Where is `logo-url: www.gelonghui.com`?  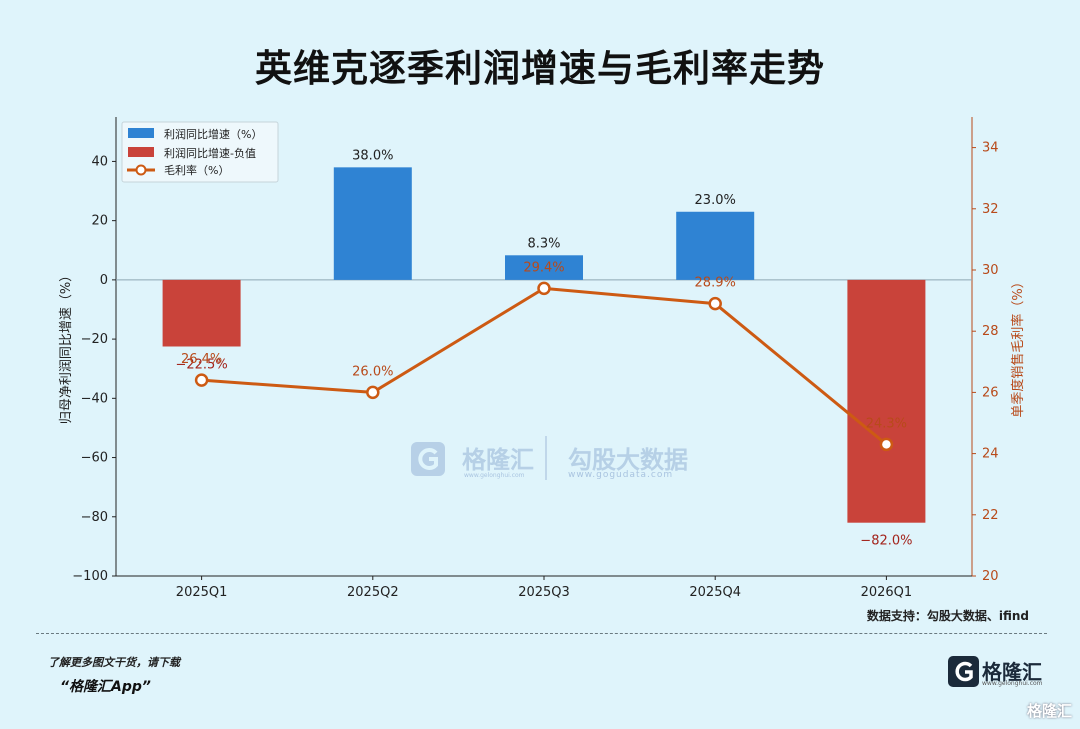
logo-url: www.gelonghui.com is located at coordinates (1012, 683).